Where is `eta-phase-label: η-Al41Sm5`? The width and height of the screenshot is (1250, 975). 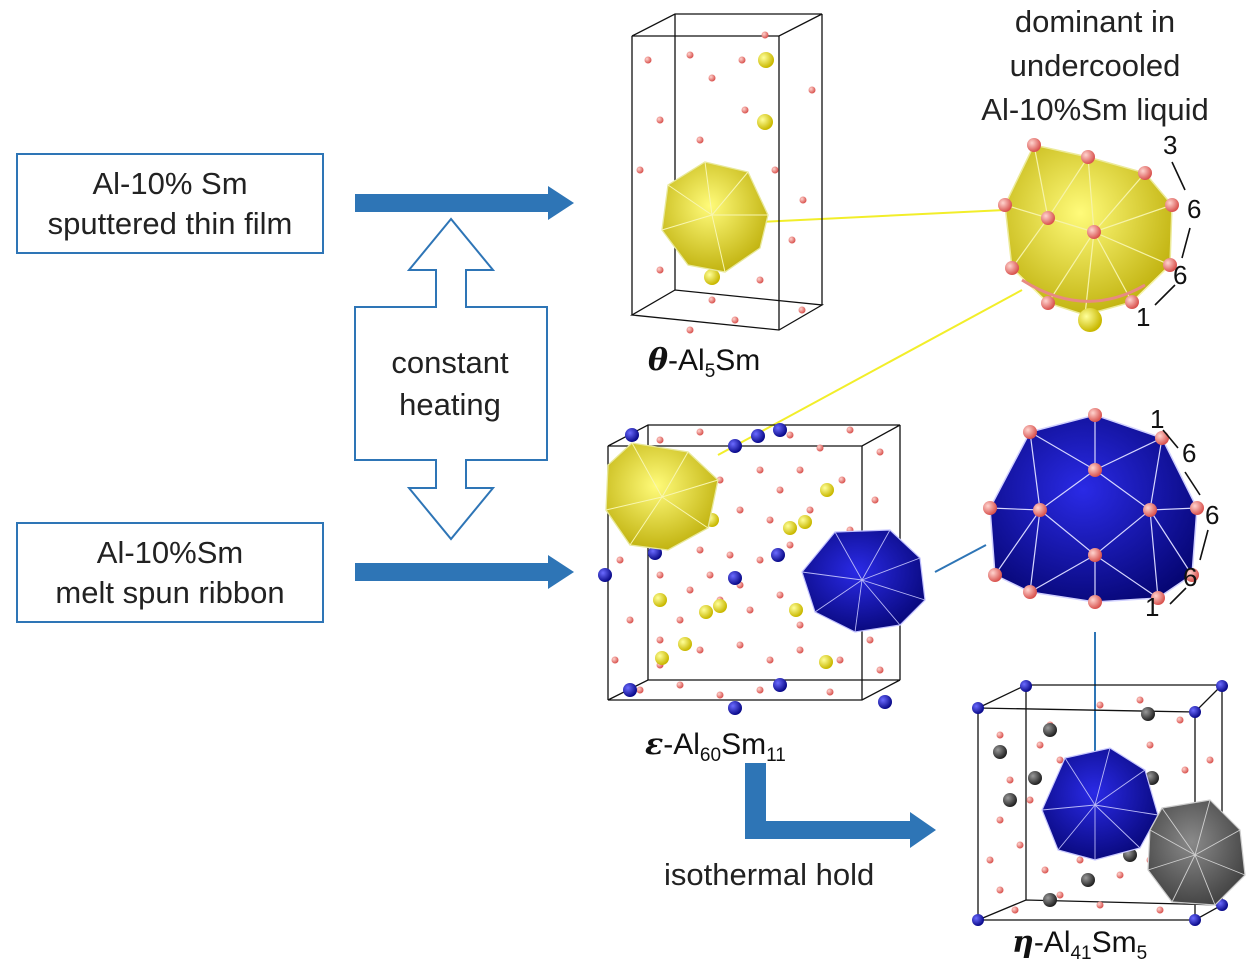
eta-phase-label: η-Al41Sm5 is located at coordinates (1079, 945).